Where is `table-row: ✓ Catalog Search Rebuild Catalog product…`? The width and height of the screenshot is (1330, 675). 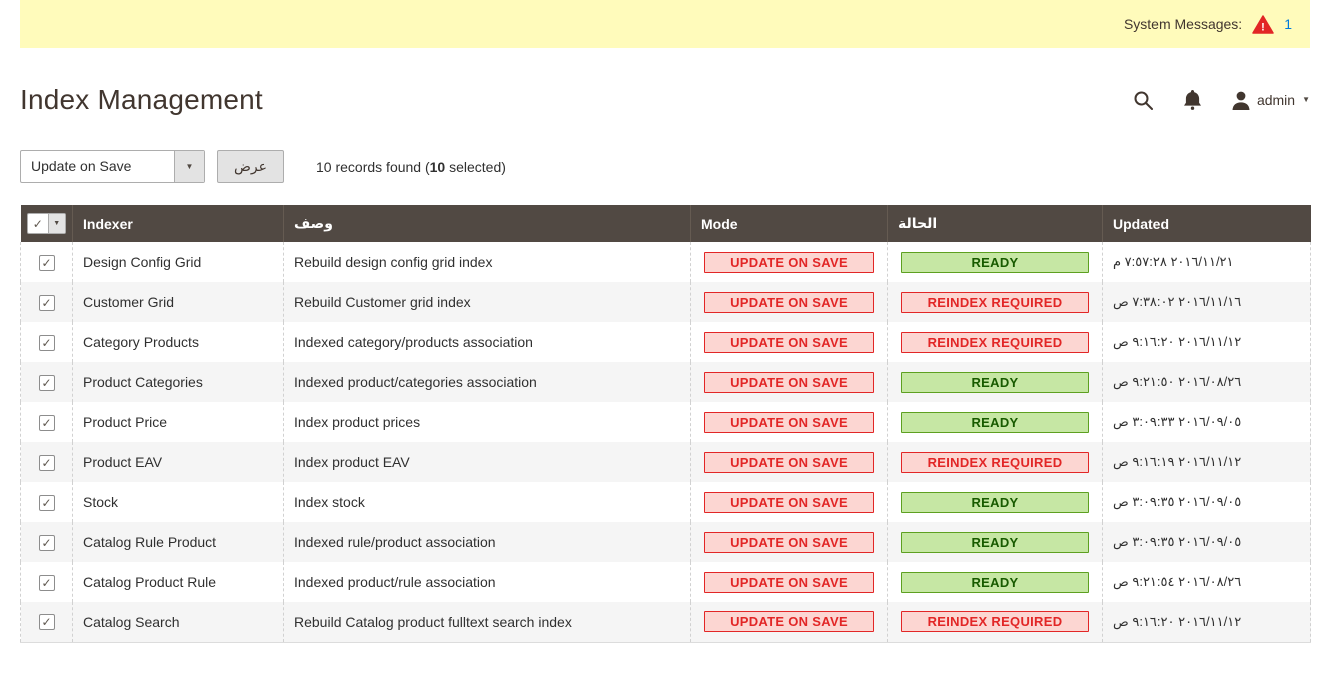 table-row: ✓ Catalog Search Rebuild Catalog product… is located at coordinates (665, 622).